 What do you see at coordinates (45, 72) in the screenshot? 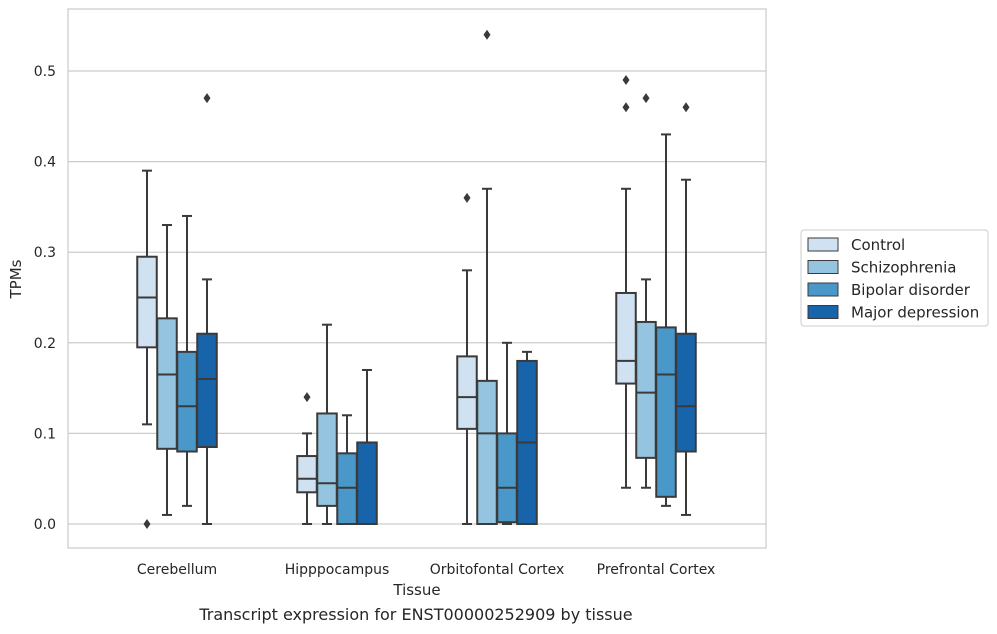
I see `y-tick-label: 0.5` at bounding box center [45, 72].